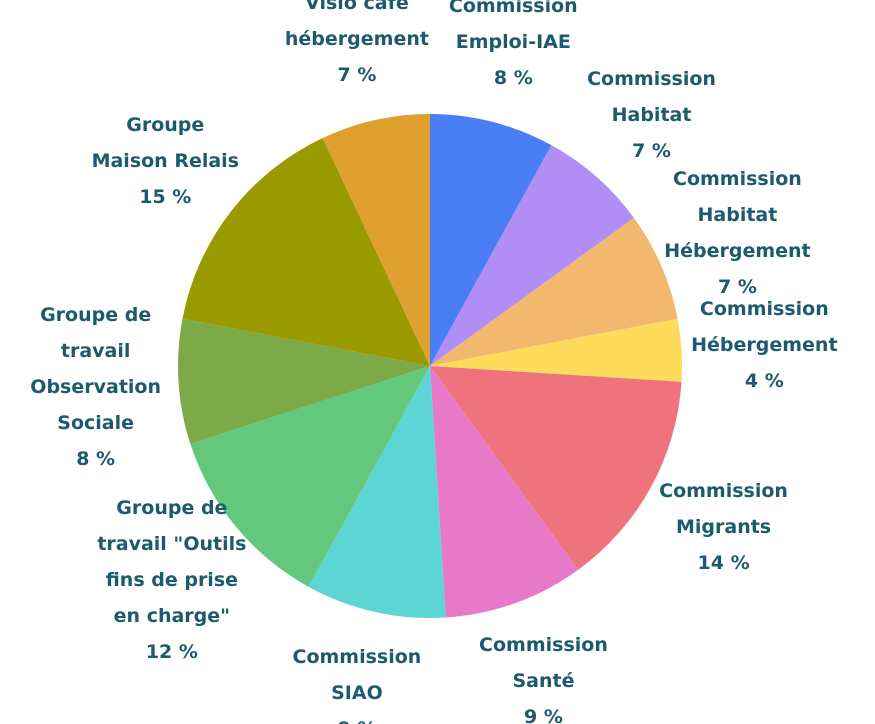 The image size is (875, 724). I want to click on value-label: 4 %, so click(764, 380).